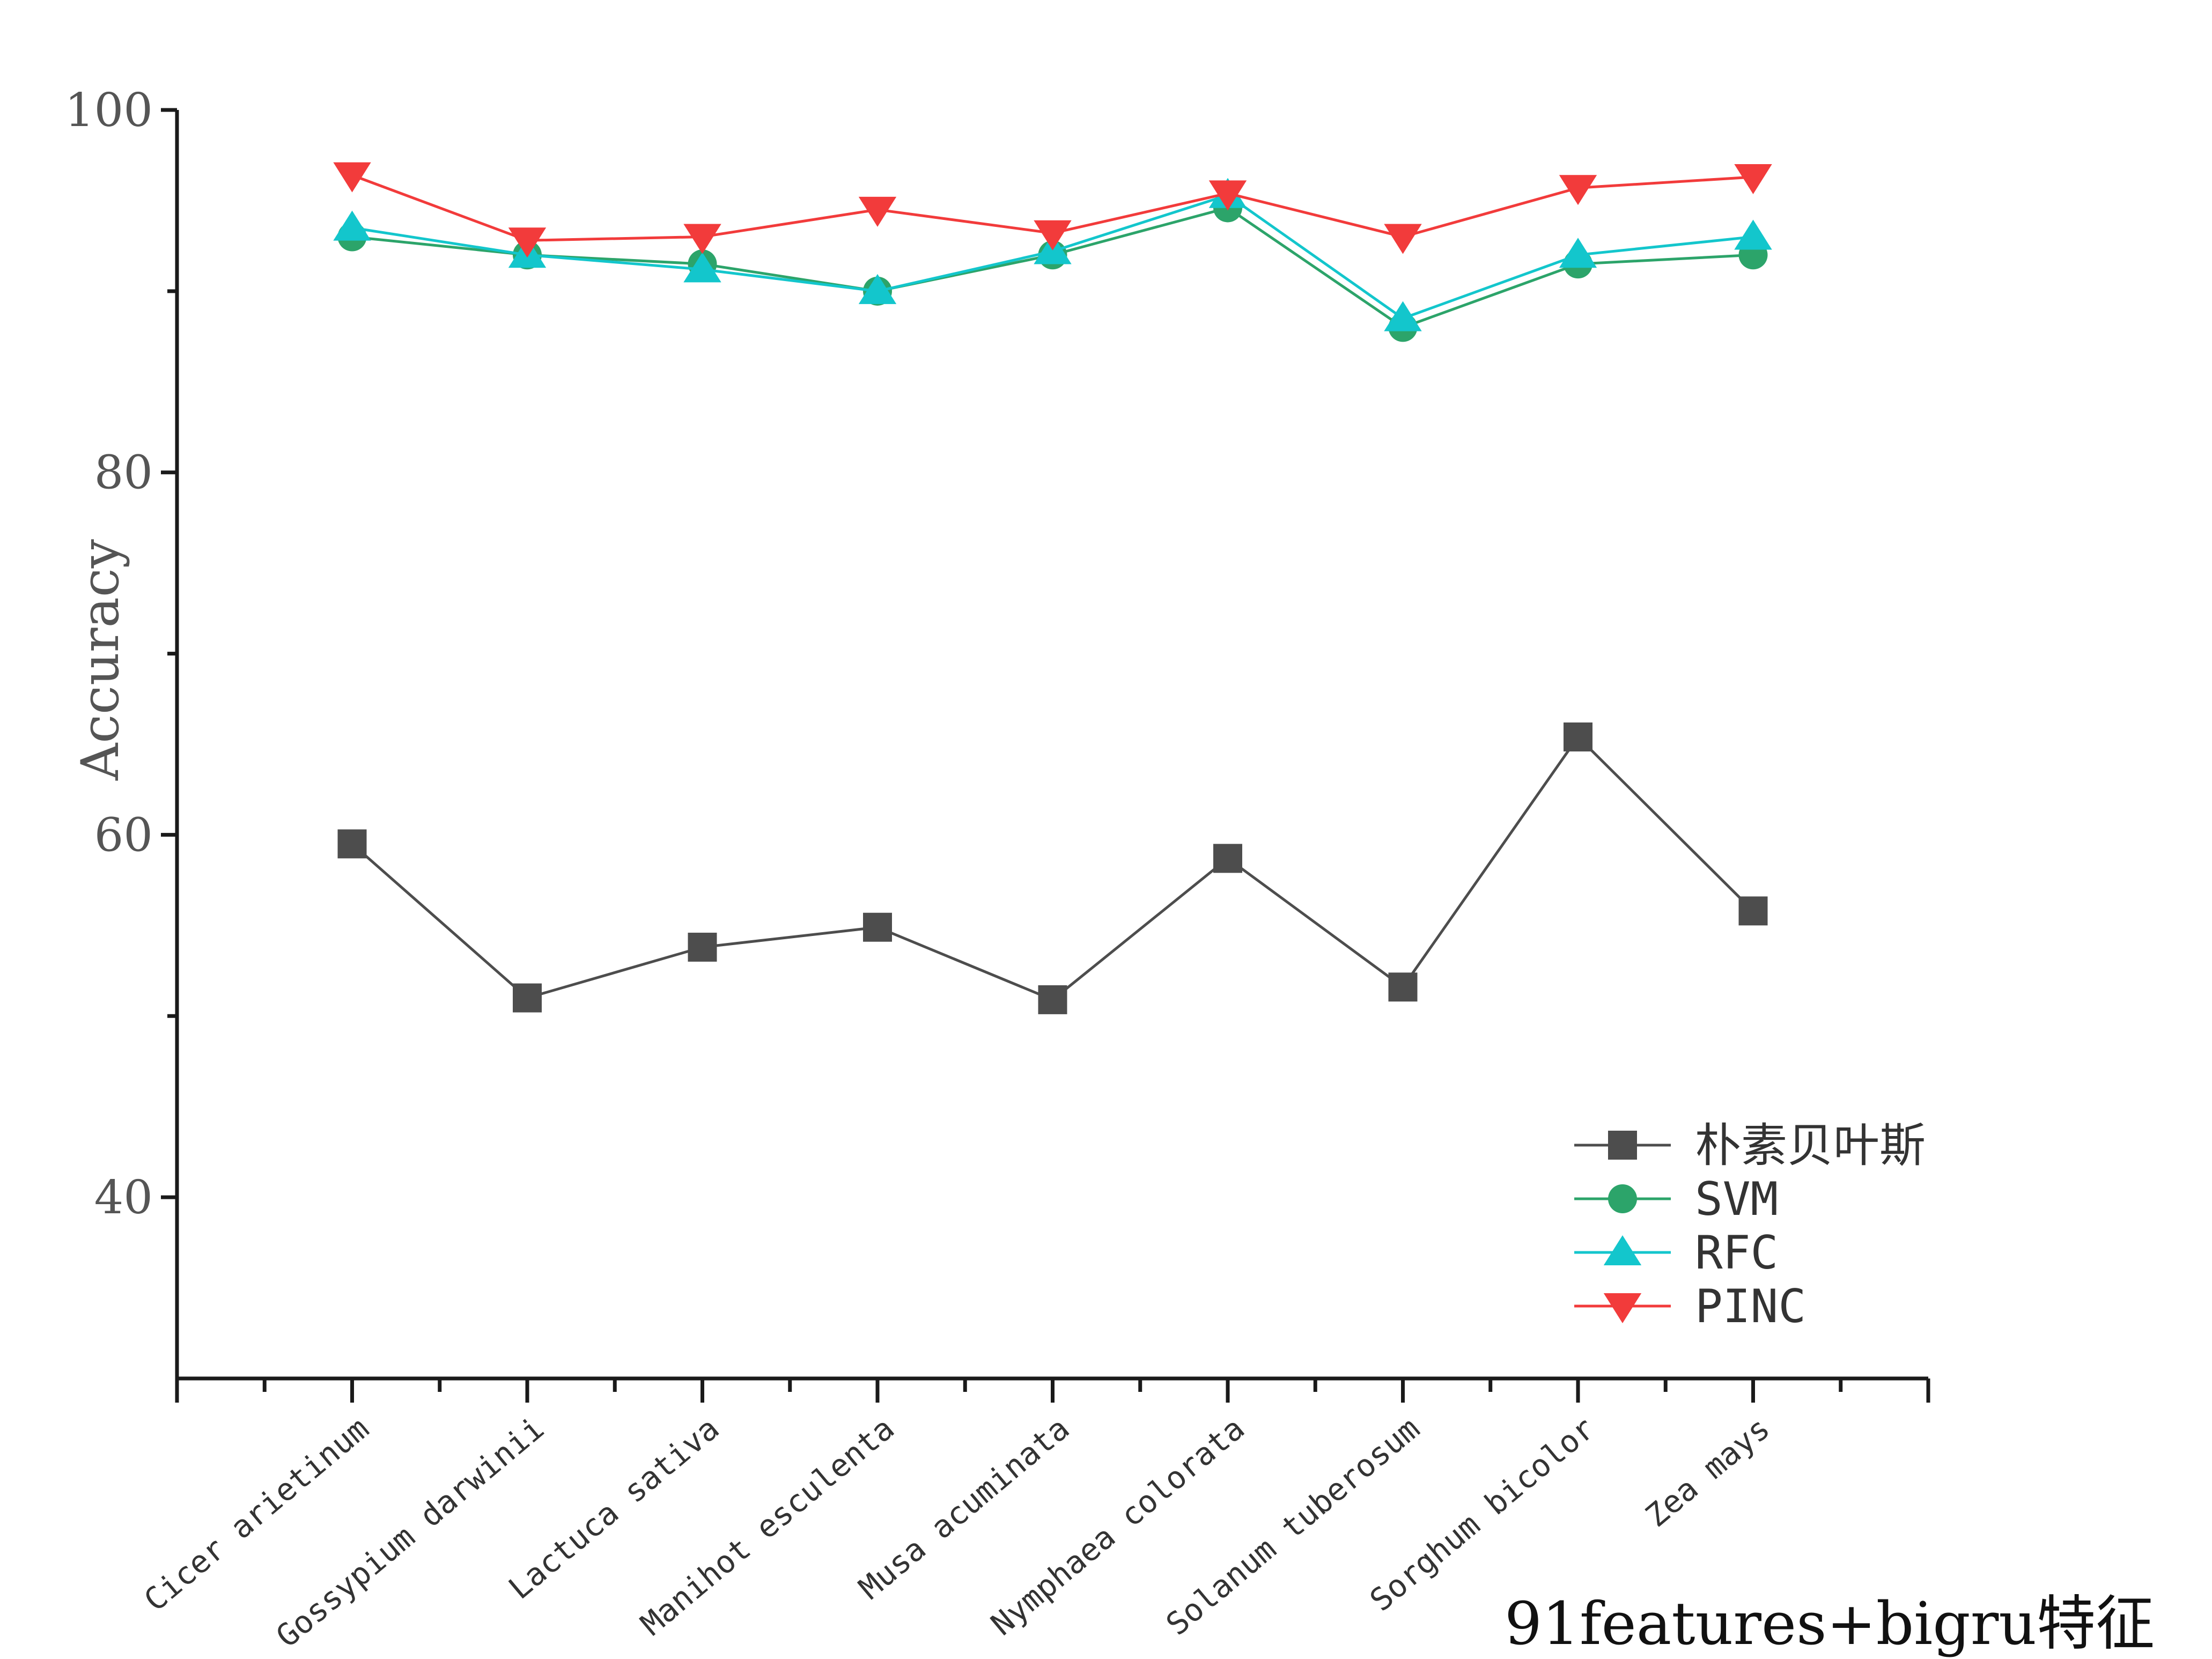 The image size is (2212, 1659). What do you see at coordinates (1750, 1306) in the screenshot?
I see `legend-label: PINC` at bounding box center [1750, 1306].